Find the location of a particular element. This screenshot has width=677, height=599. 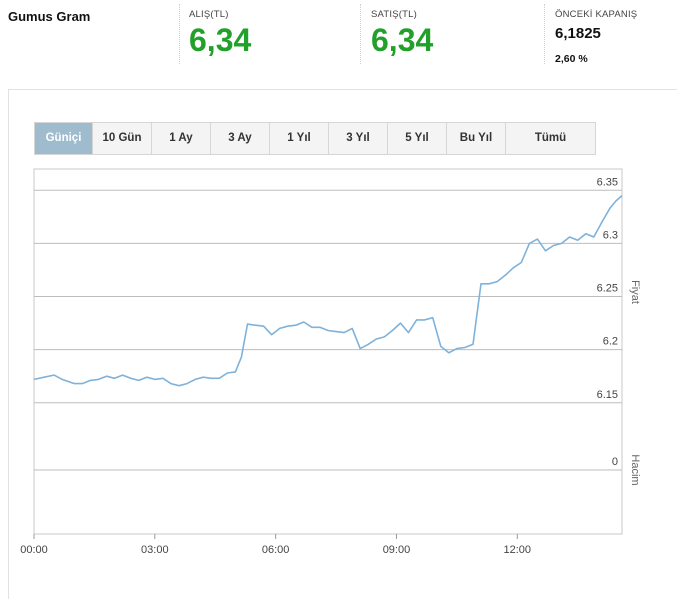

y-tick-label: 6.3 is located at coordinates (610, 235).